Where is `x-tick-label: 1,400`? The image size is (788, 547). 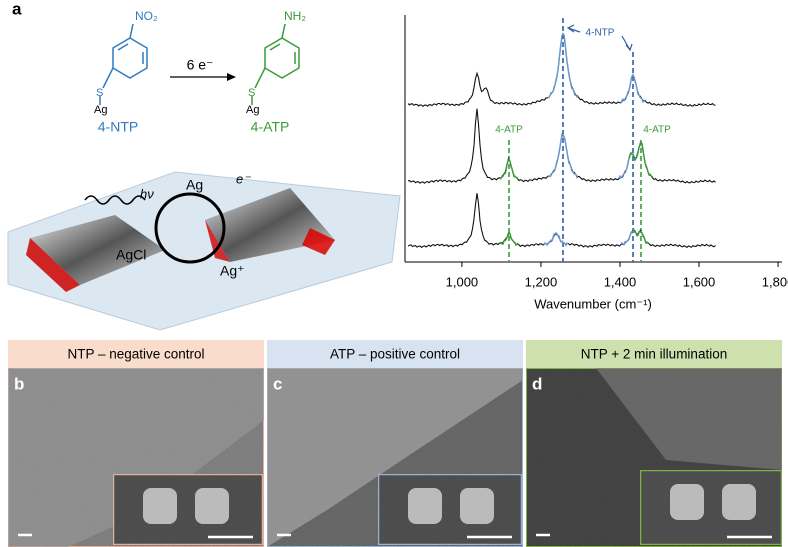 x-tick-label: 1,400 is located at coordinates (620, 281).